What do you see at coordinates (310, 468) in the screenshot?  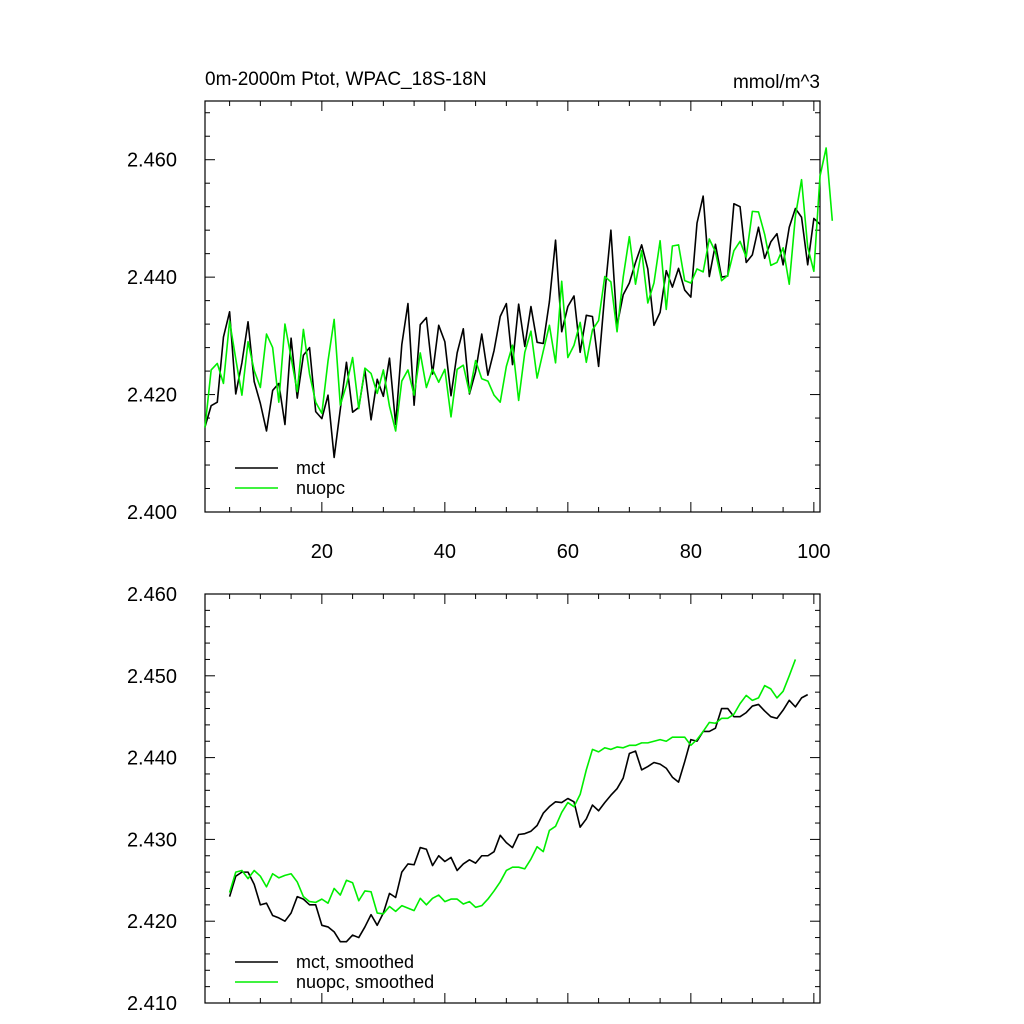 I see `legend-label: mct` at bounding box center [310, 468].